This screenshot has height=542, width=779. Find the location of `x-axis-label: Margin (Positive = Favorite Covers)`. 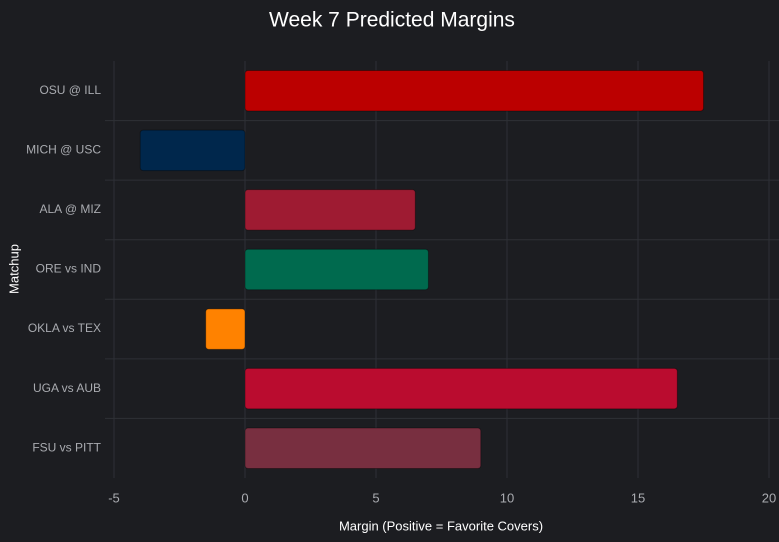

x-axis-label: Margin (Positive = Favorite Covers) is located at coordinates (441, 525).